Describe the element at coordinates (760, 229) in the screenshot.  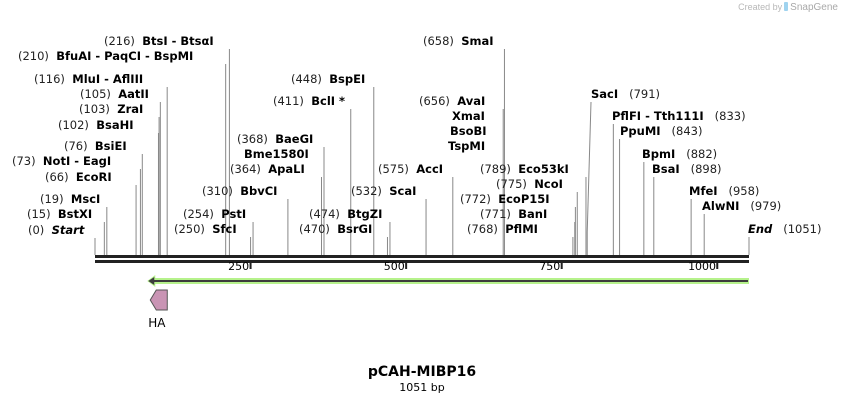
I see `site-name: End` at that location.